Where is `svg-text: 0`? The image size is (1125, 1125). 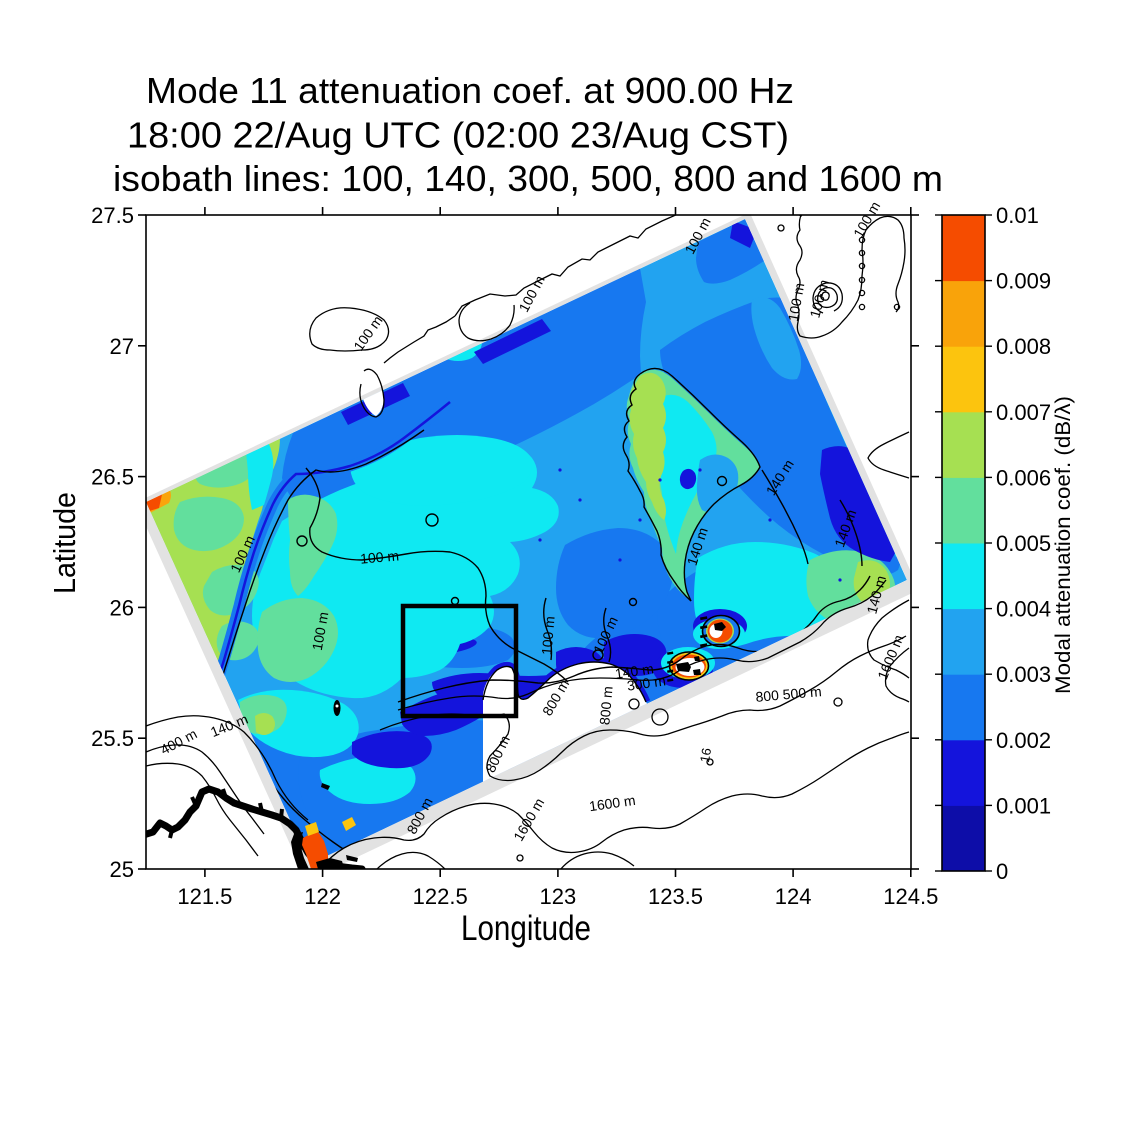 svg-text: 0 is located at coordinates (1002, 871).